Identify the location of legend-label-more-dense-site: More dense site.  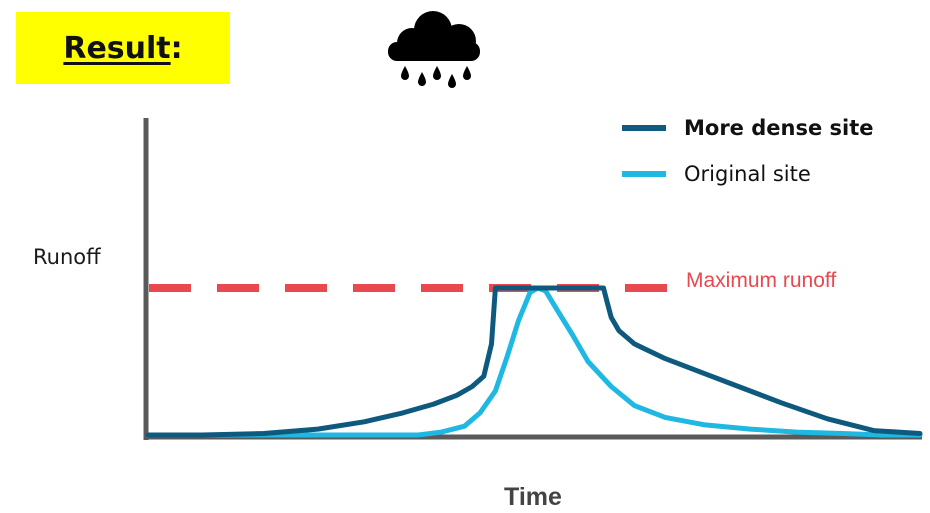
(779, 128).